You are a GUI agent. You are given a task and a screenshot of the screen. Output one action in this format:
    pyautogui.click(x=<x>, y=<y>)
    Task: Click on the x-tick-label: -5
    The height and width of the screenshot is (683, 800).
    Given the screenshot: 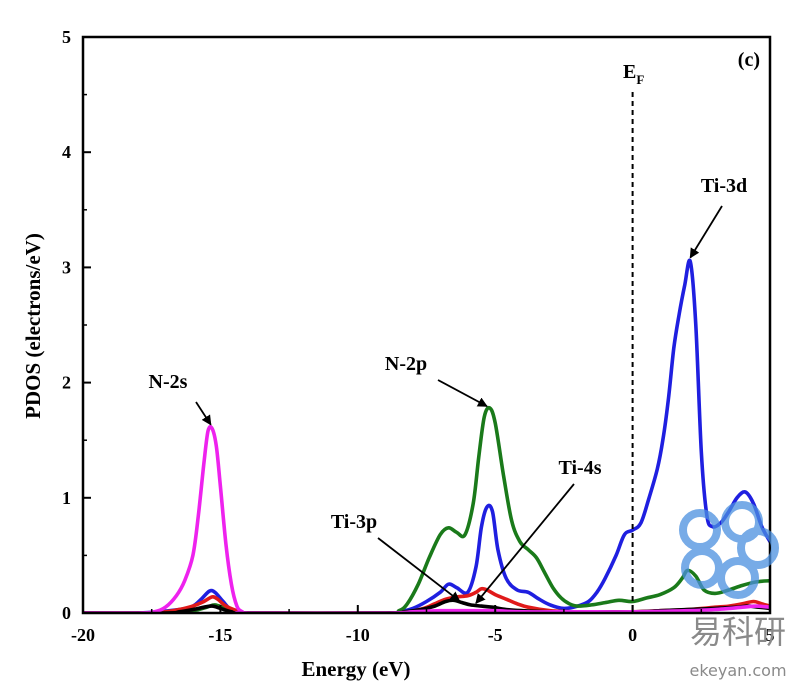 What is the action you would take?
    pyautogui.click(x=495, y=635)
    